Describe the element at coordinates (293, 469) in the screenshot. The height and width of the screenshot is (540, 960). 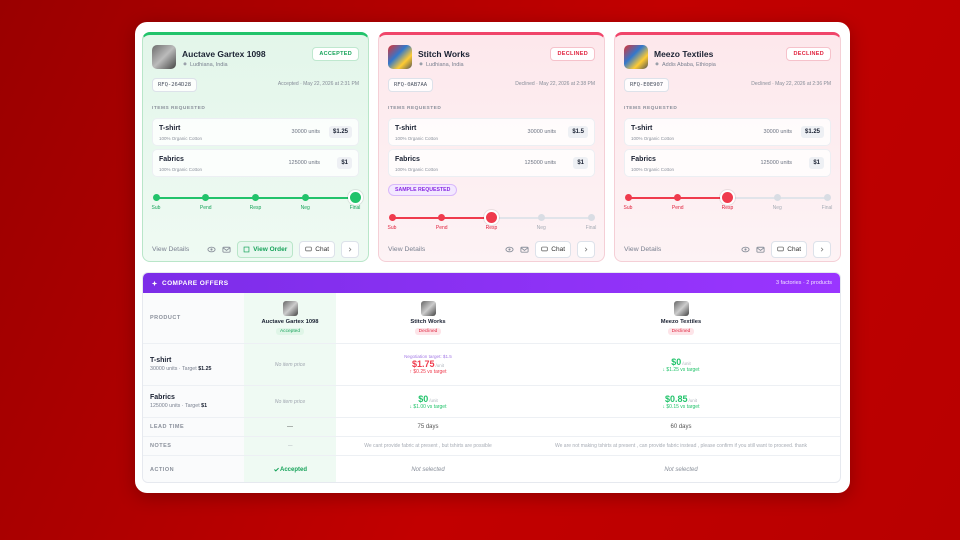
I see `action-status: Accepted` at that location.